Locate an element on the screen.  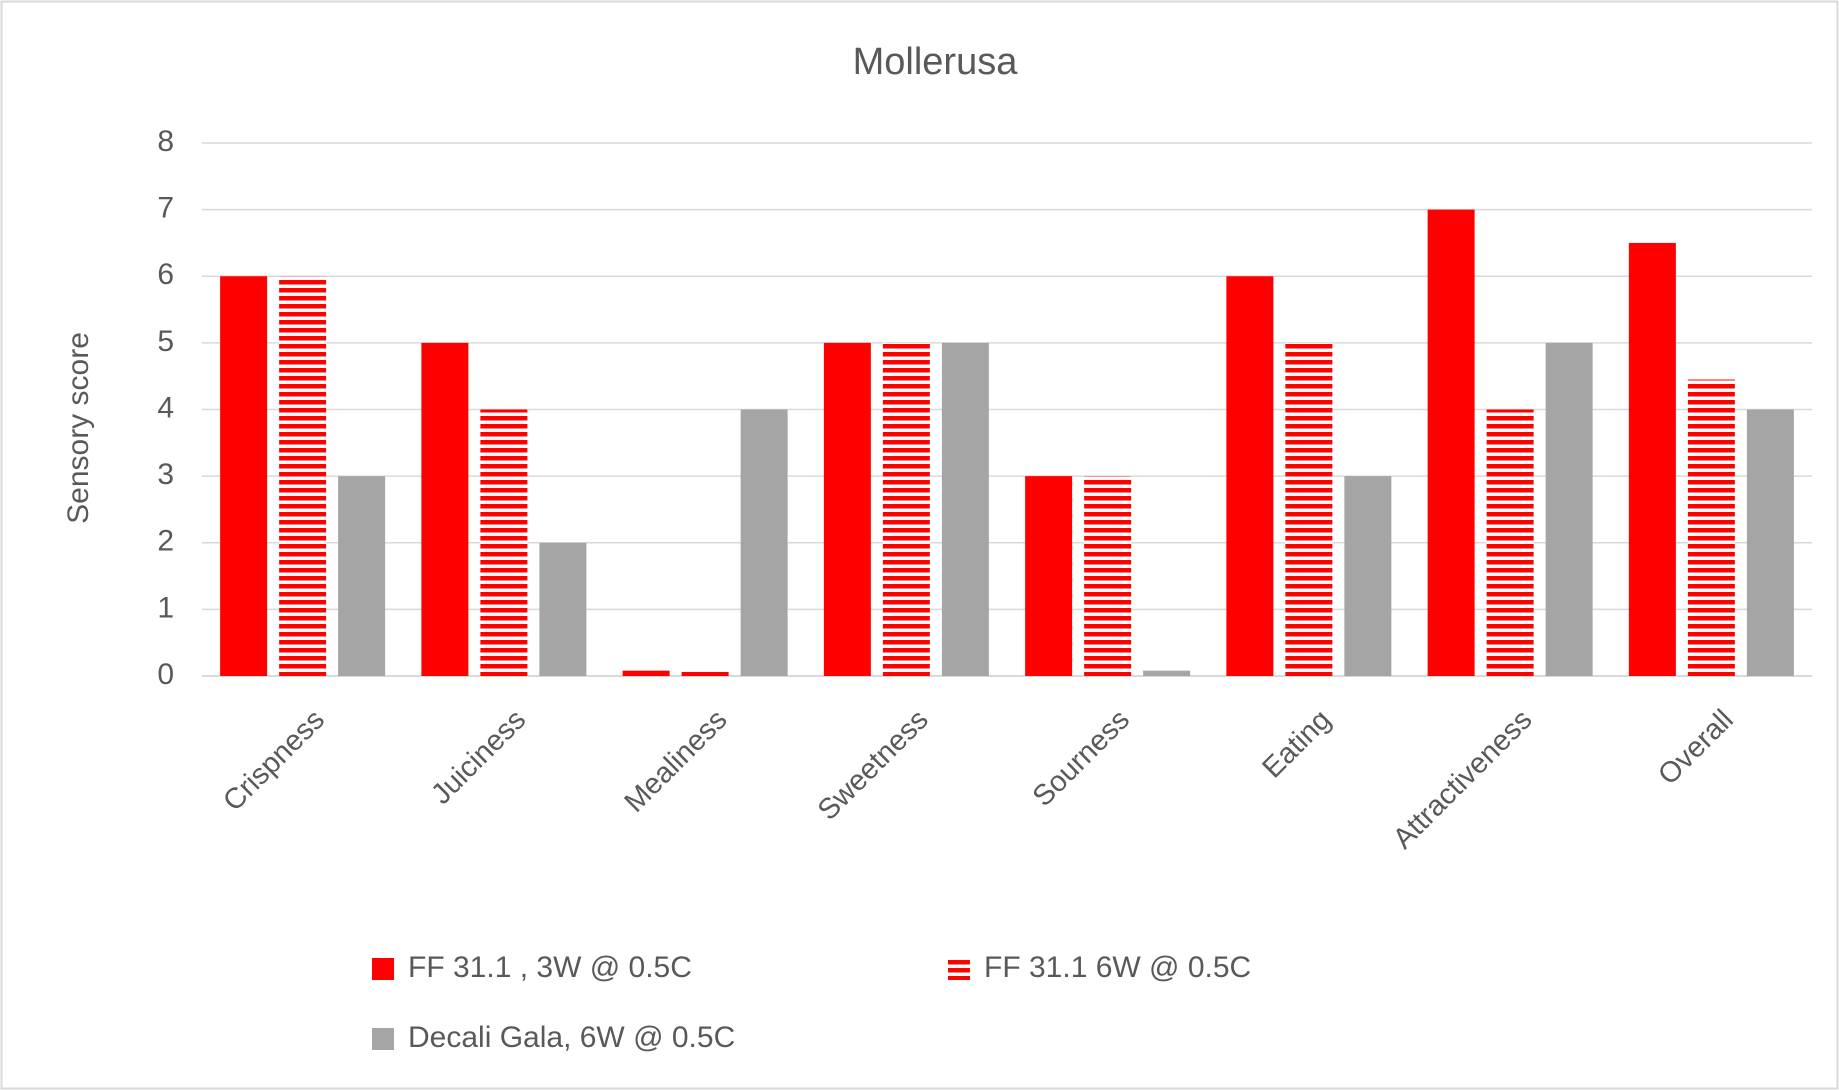
y-tick-label: 4 is located at coordinates (165, 407).